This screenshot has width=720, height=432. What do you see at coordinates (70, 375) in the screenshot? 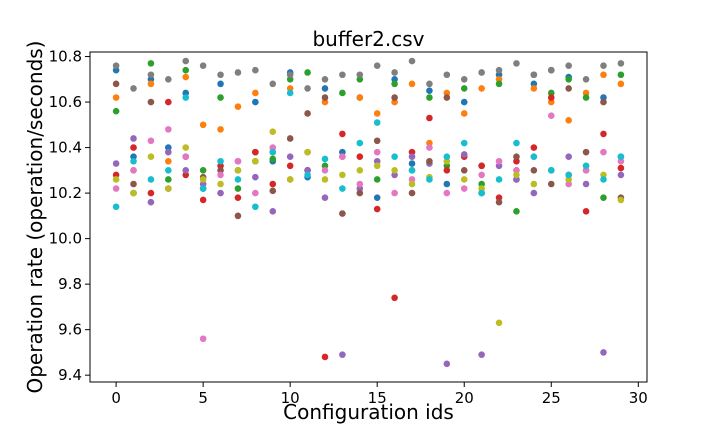
I see `y-tick-label: 9.4` at bounding box center [70, 375].